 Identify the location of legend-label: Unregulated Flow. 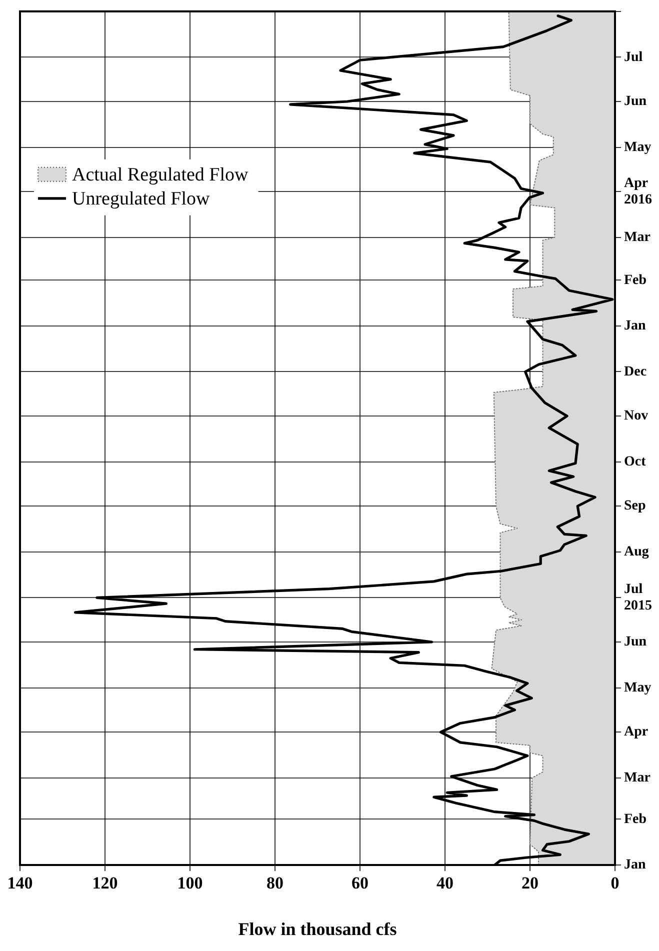
(141, 199).